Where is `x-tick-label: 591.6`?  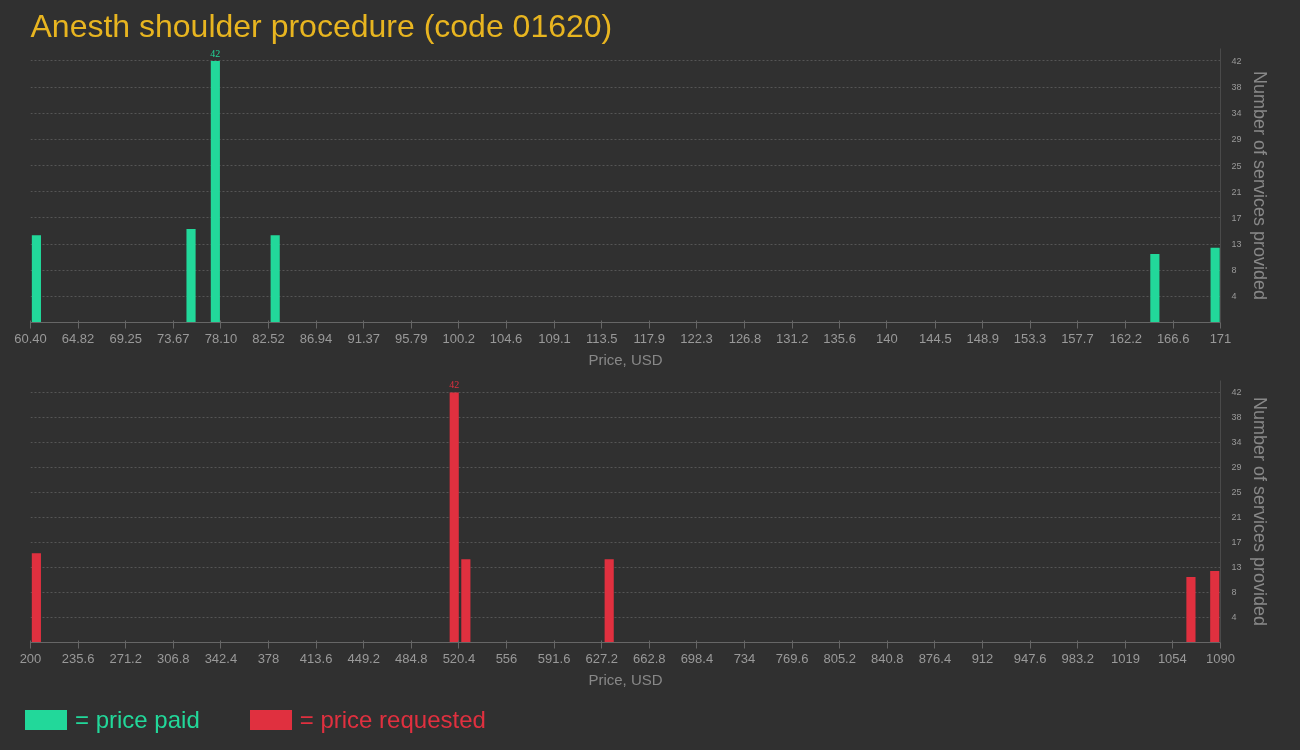
x-tick-label: 591.6 is located at coordinates (554, 658).